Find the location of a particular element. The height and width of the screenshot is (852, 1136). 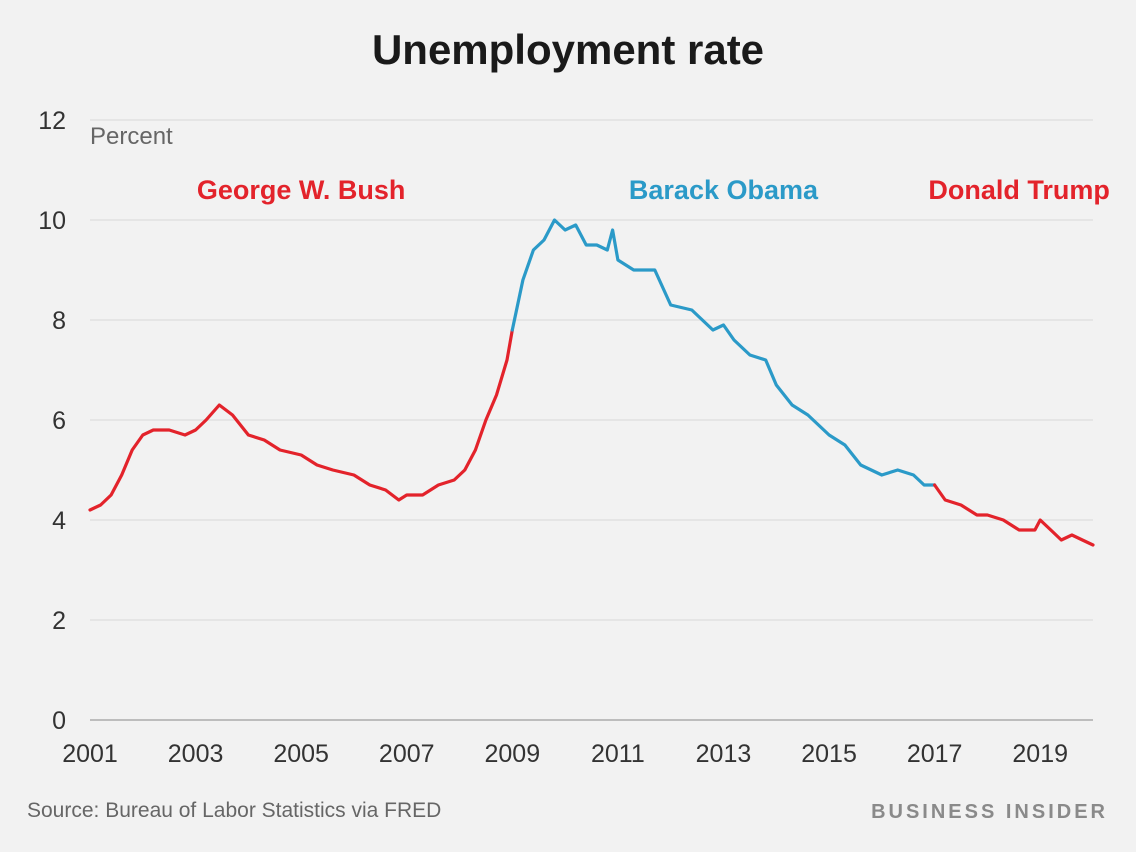

y-tick-label: 6 is located at coordinates (59, 421).